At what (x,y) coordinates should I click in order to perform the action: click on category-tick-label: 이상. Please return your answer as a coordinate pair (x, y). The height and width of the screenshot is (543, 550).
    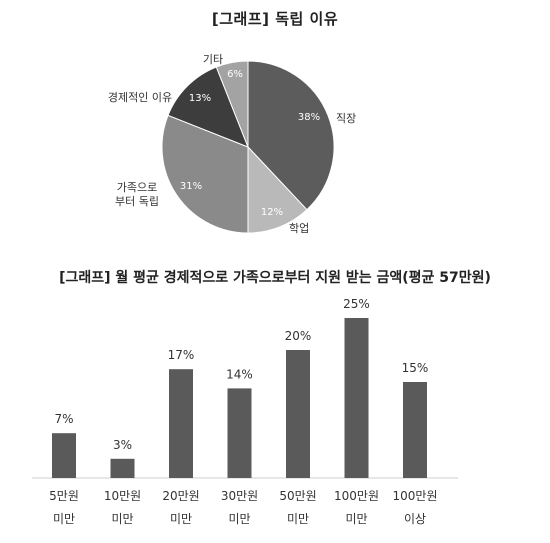
    Looking at the image, I should click on (415, 519).